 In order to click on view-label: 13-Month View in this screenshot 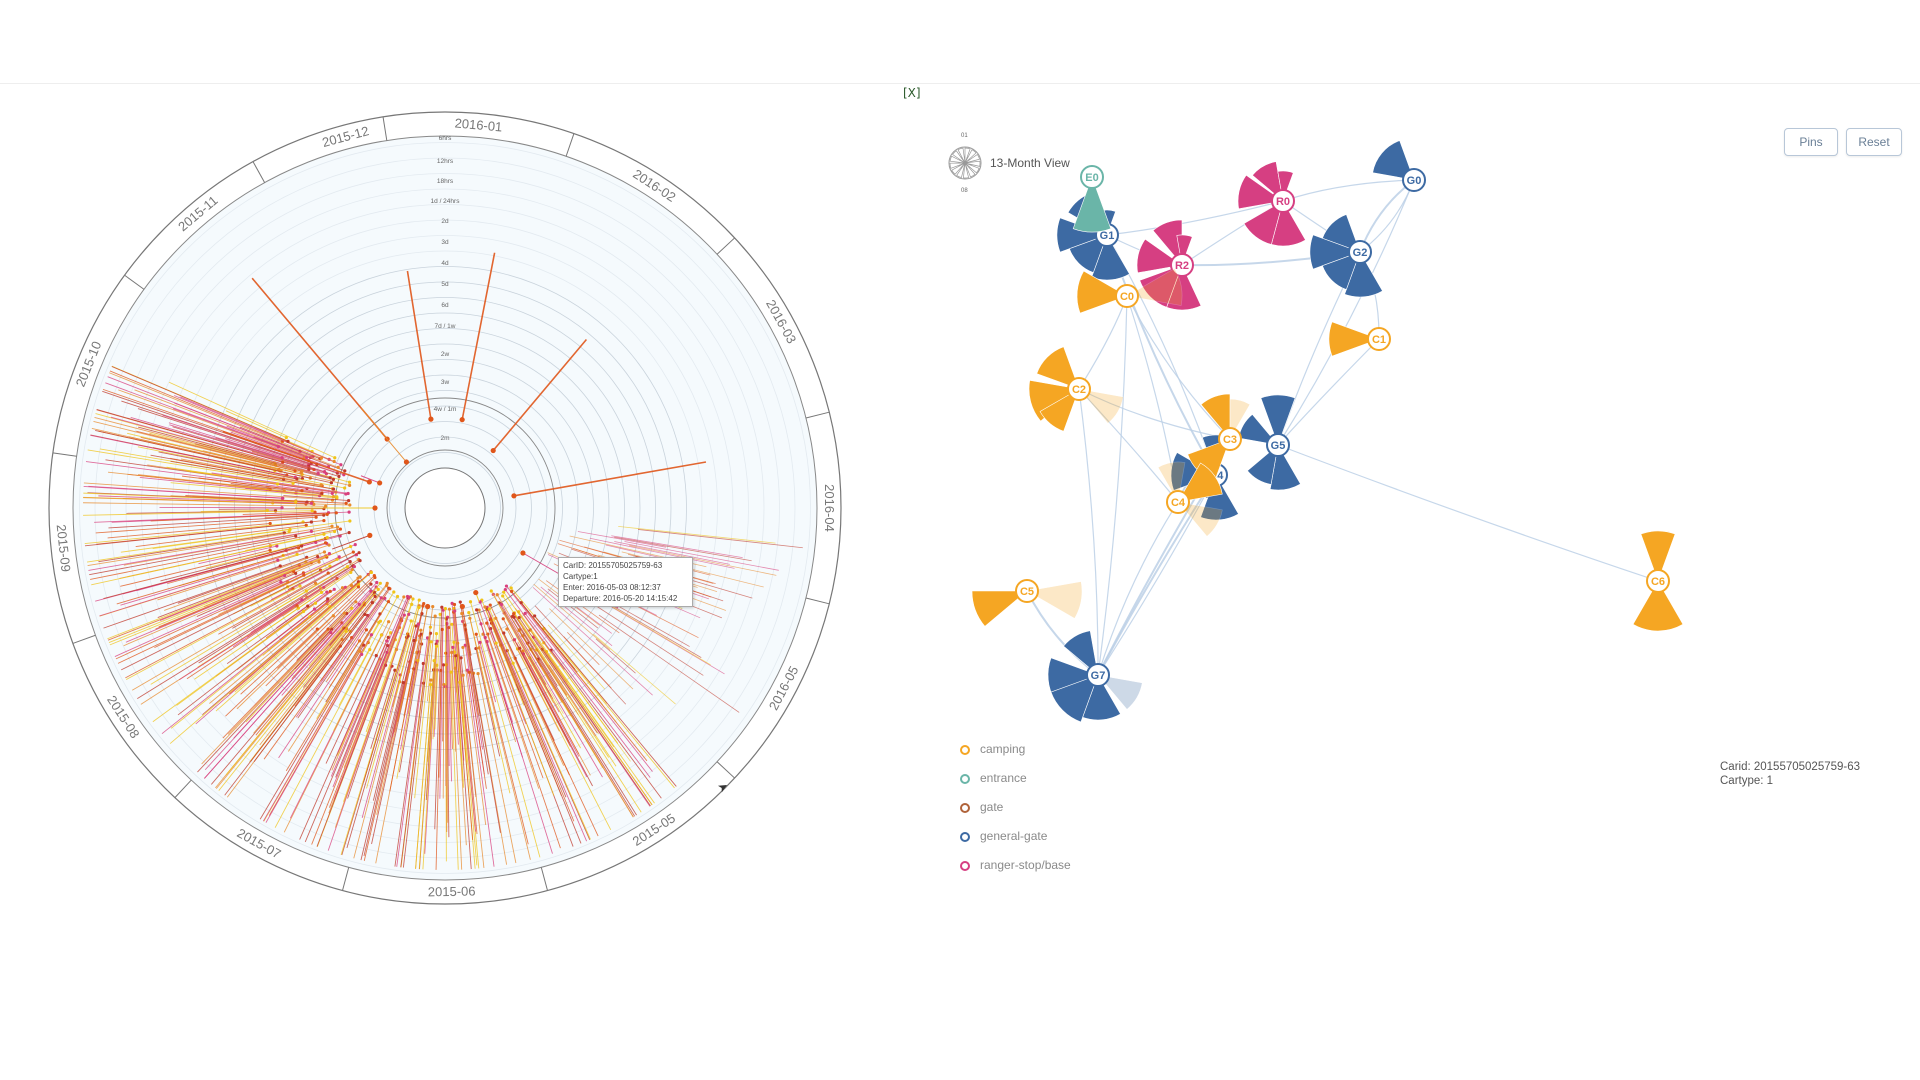, I will do `click(1030, 163)`.